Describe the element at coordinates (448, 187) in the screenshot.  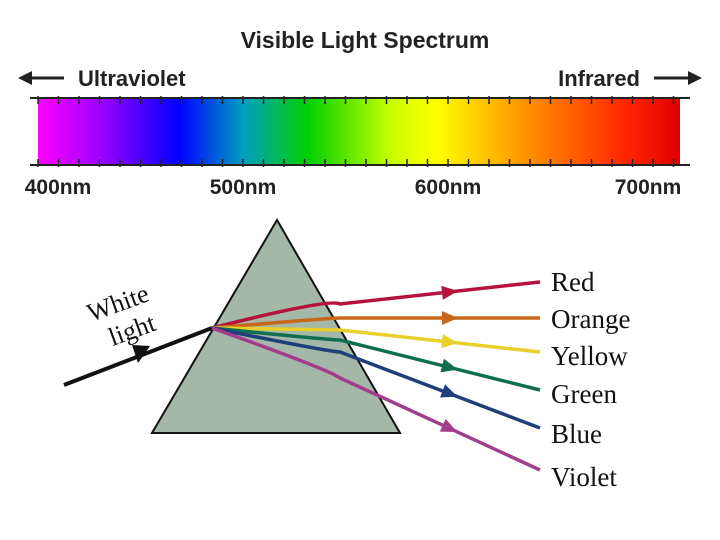
I see `tick-label: 600nm` at that location.